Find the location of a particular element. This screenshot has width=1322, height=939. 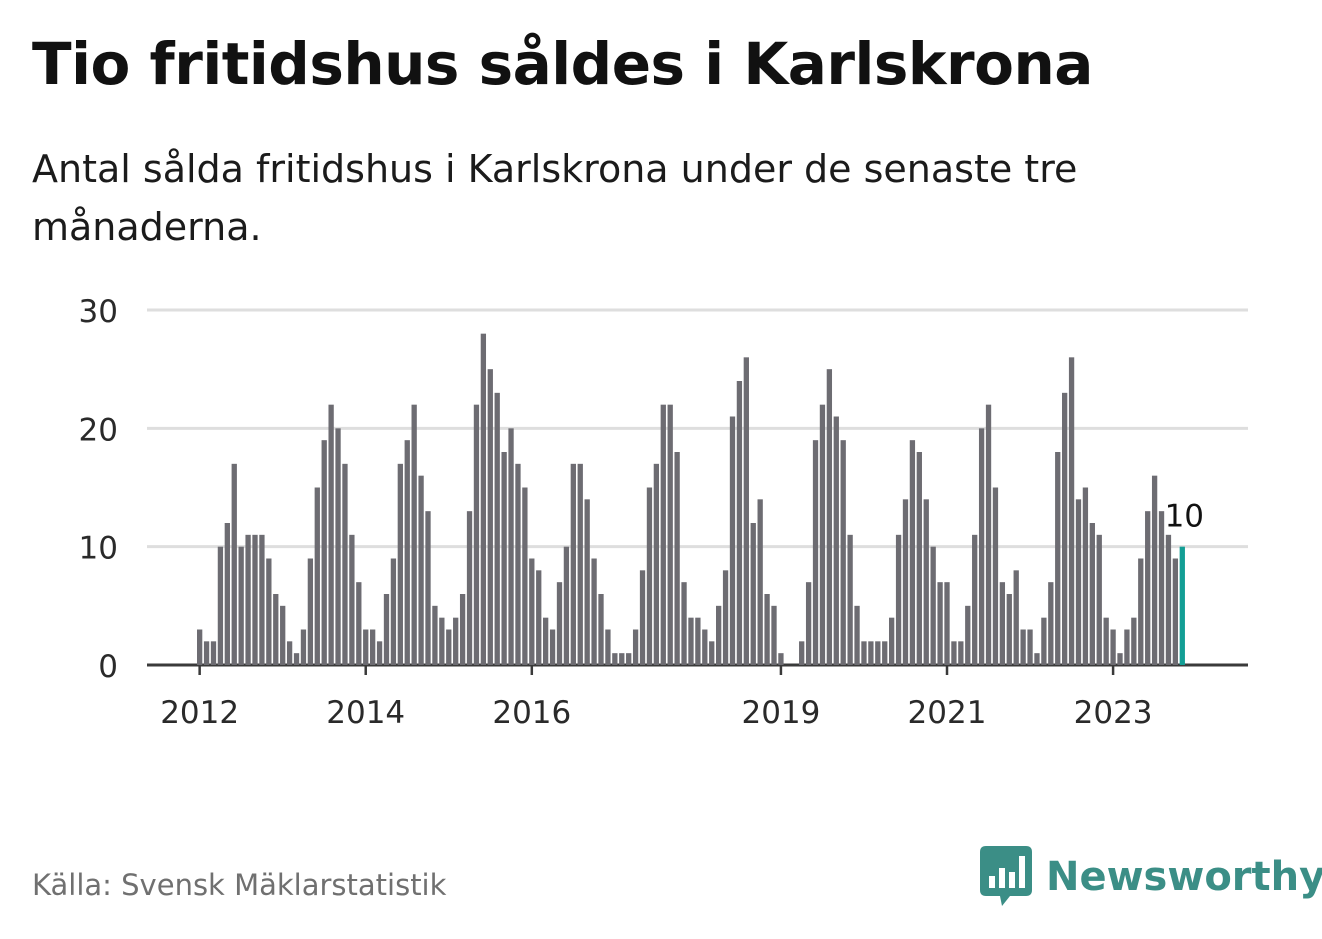

y-tick-label: 0 is located at coordinates (108, 667).